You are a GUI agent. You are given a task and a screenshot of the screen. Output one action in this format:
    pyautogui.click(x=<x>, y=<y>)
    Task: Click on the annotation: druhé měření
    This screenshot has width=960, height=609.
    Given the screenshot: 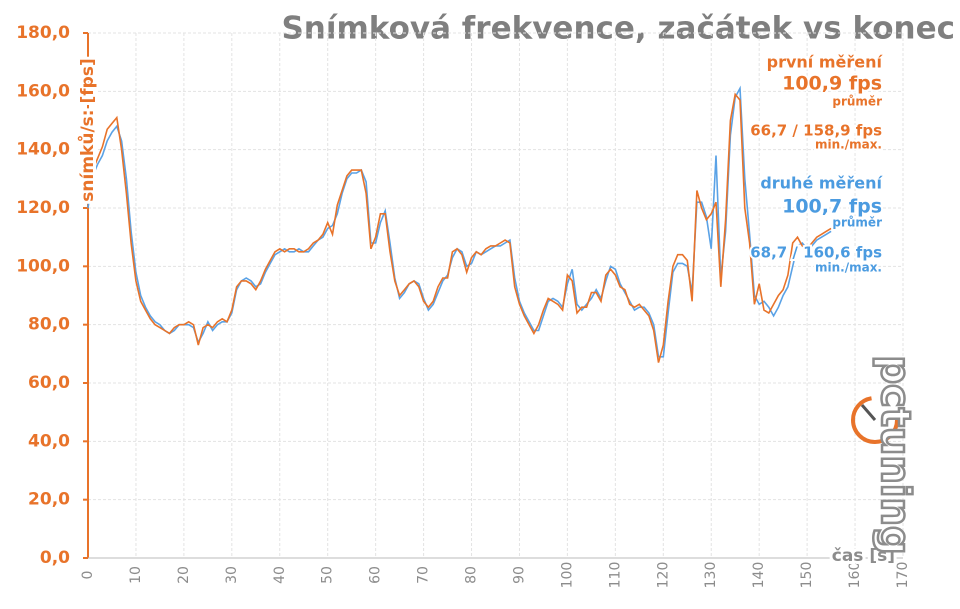 What is the action you would take?
    pyautogui.click(x=821, y=183)
    